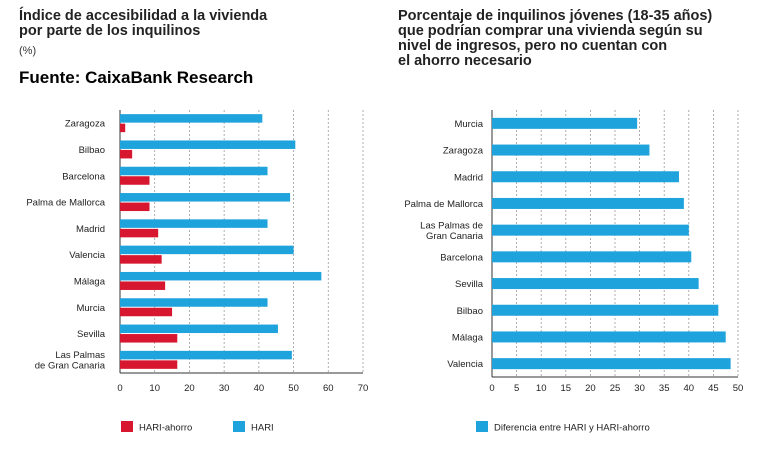 This screenshot has height=452, width=770. Describe the element at coordinates (615, 388) in the screenshot. I see `x-tick-label: 25` at that location.